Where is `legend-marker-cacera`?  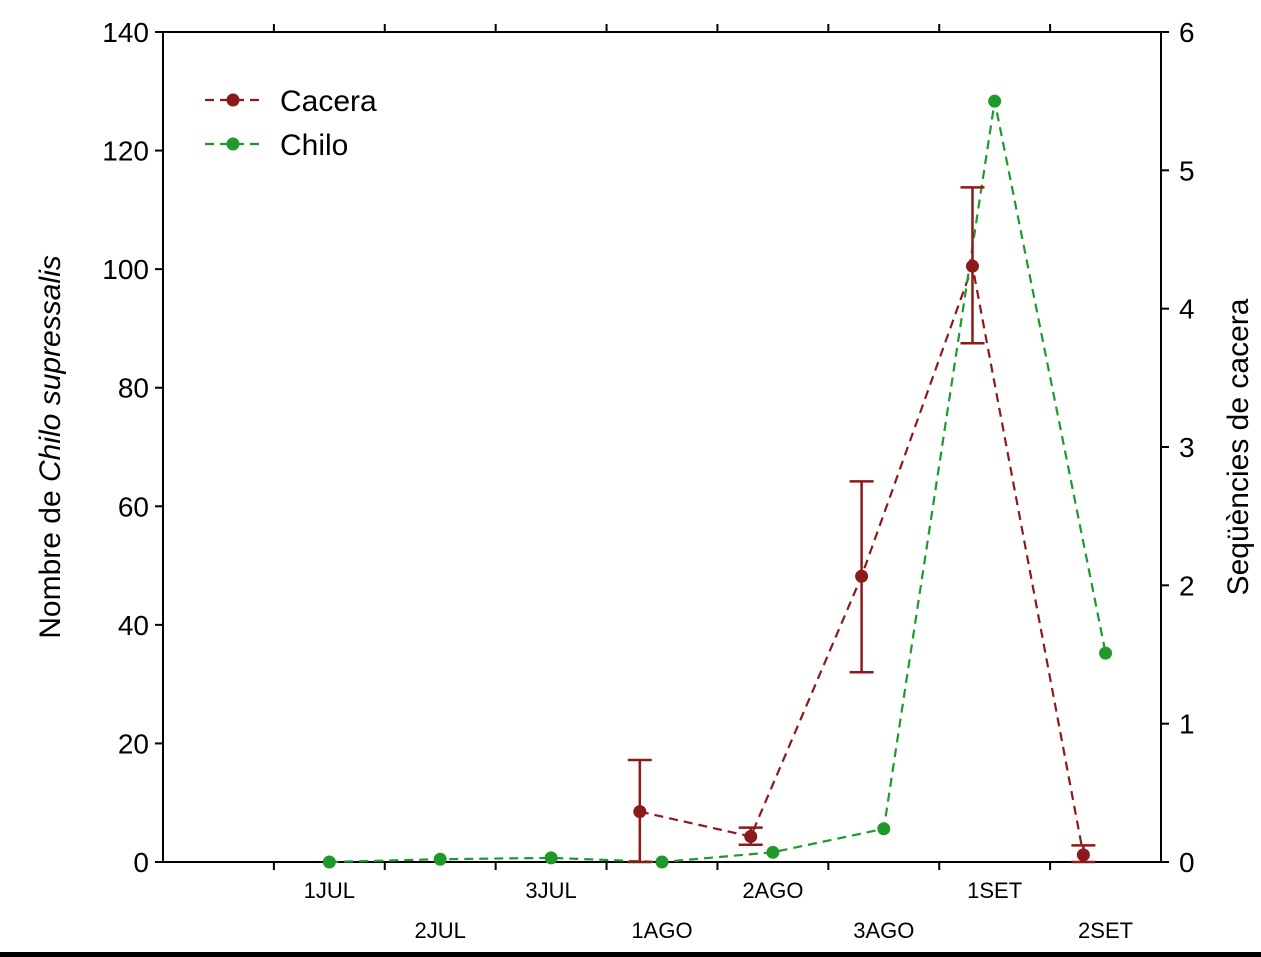
legend-marker-cacera is located at coordinates (233, 100).